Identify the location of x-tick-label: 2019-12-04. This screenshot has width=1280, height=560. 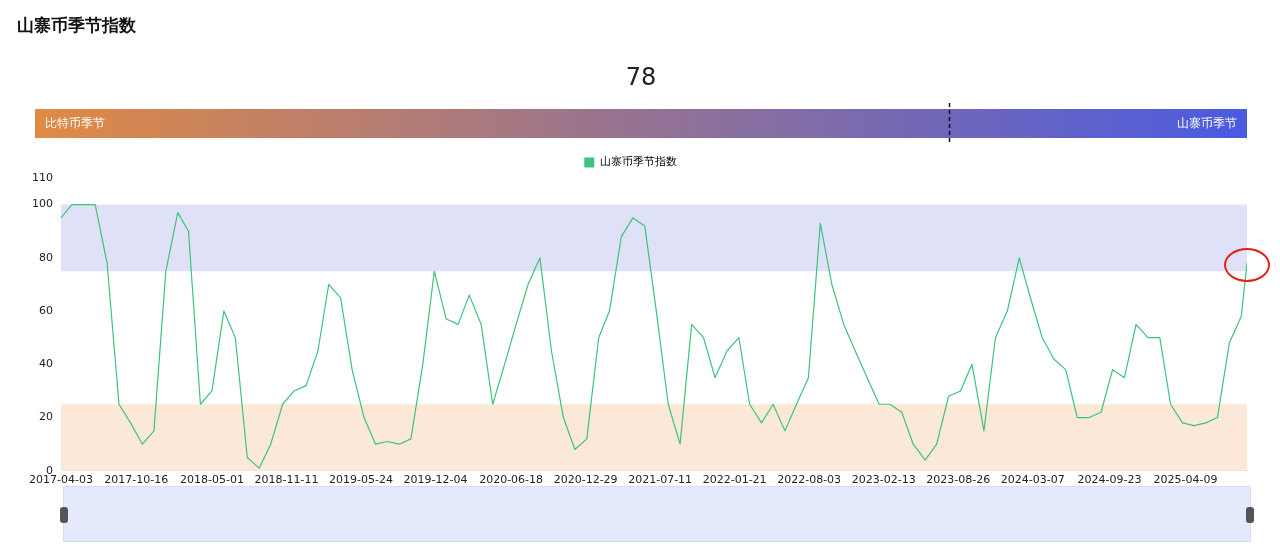
(435, 480).